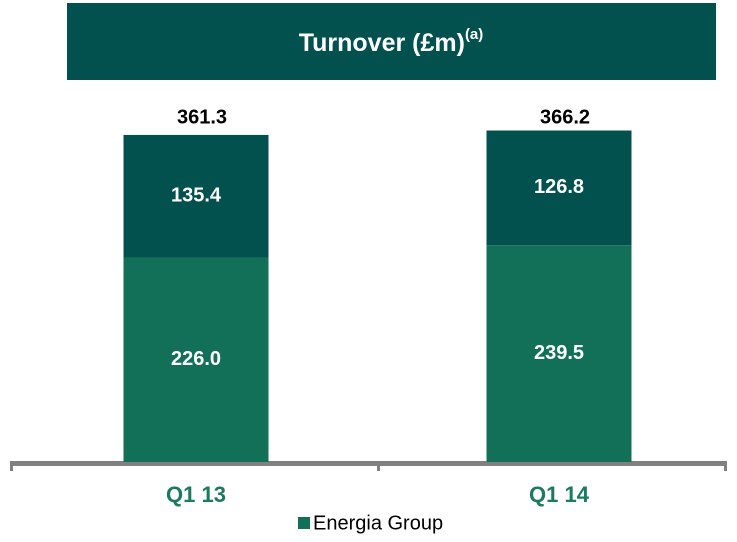 This screenshot has height=542, width=737. I want to click on chart-title: Turnover (£m)(a), so click(391, 41).